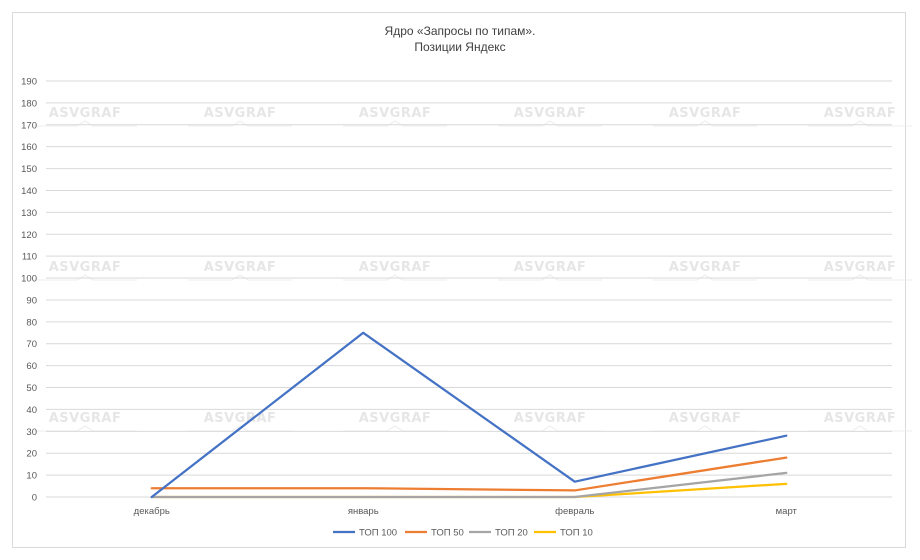 The height and width of the screenshot is (560, 920). Describe the element at coordinates (29, 169) in the screenshot. I see `y-tick-label: 150` at that location.